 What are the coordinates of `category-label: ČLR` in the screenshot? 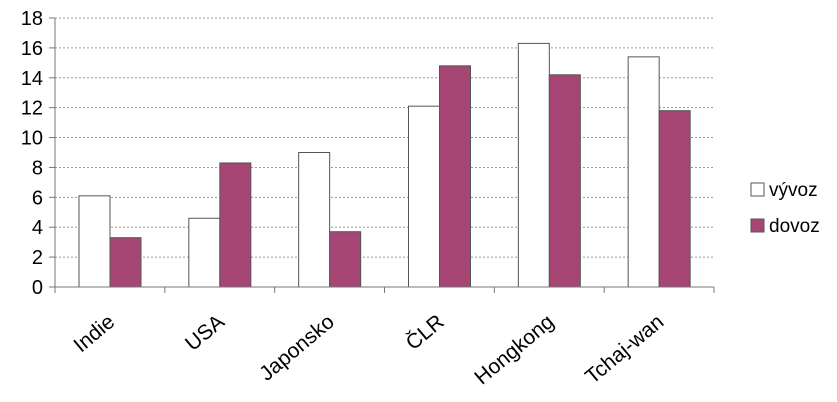 It's located at (425, 332).